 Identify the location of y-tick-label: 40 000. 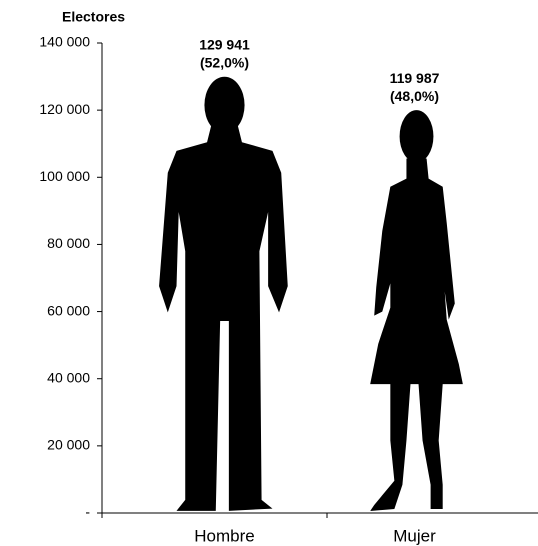
(68, 377).